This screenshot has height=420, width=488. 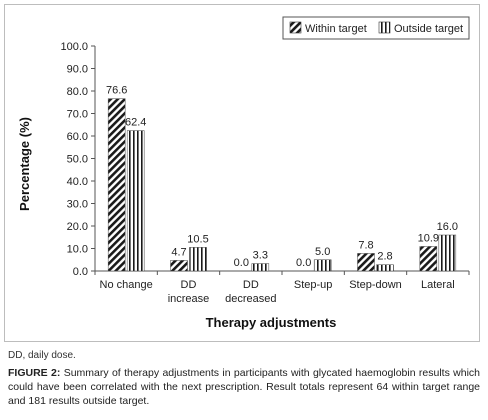 I want to click on y-tick-label: 10.0, so click(x=77, y=250).